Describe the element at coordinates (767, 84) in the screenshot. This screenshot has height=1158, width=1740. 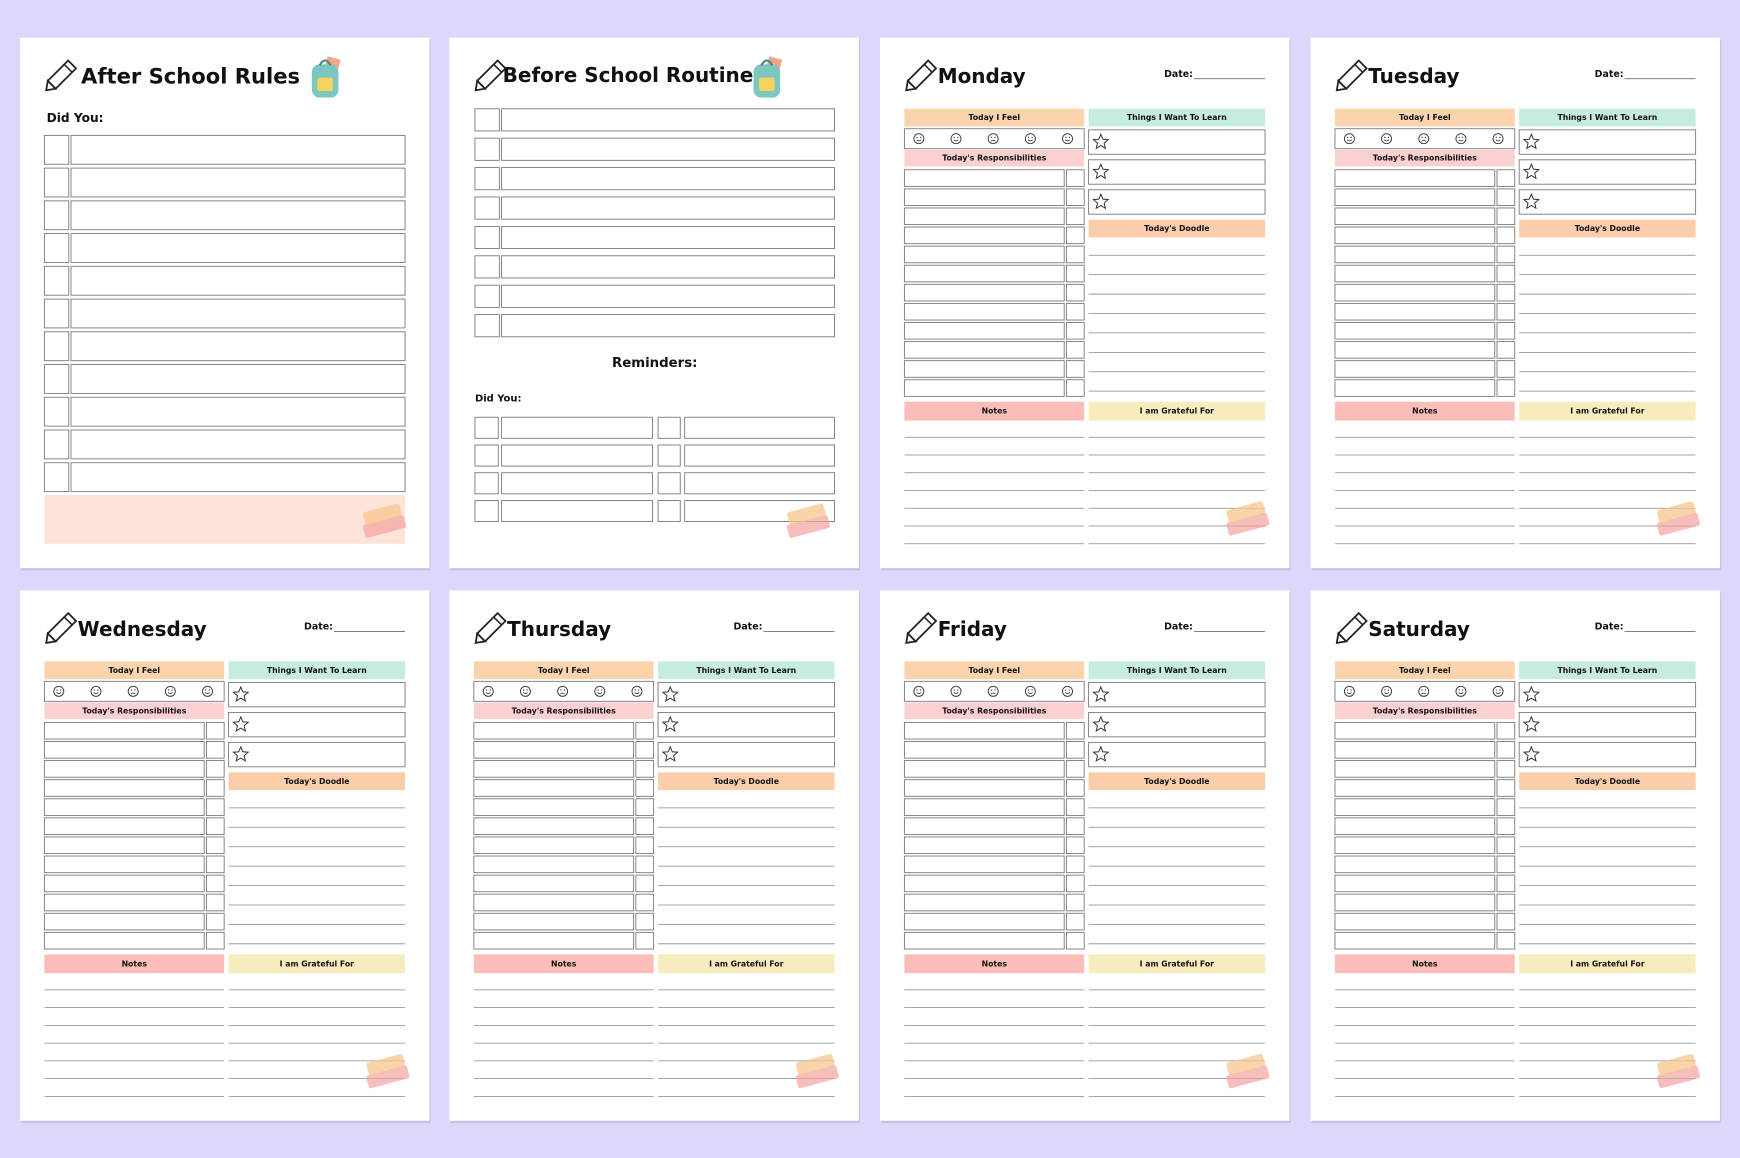
I see `backpack-pocket` at that location.